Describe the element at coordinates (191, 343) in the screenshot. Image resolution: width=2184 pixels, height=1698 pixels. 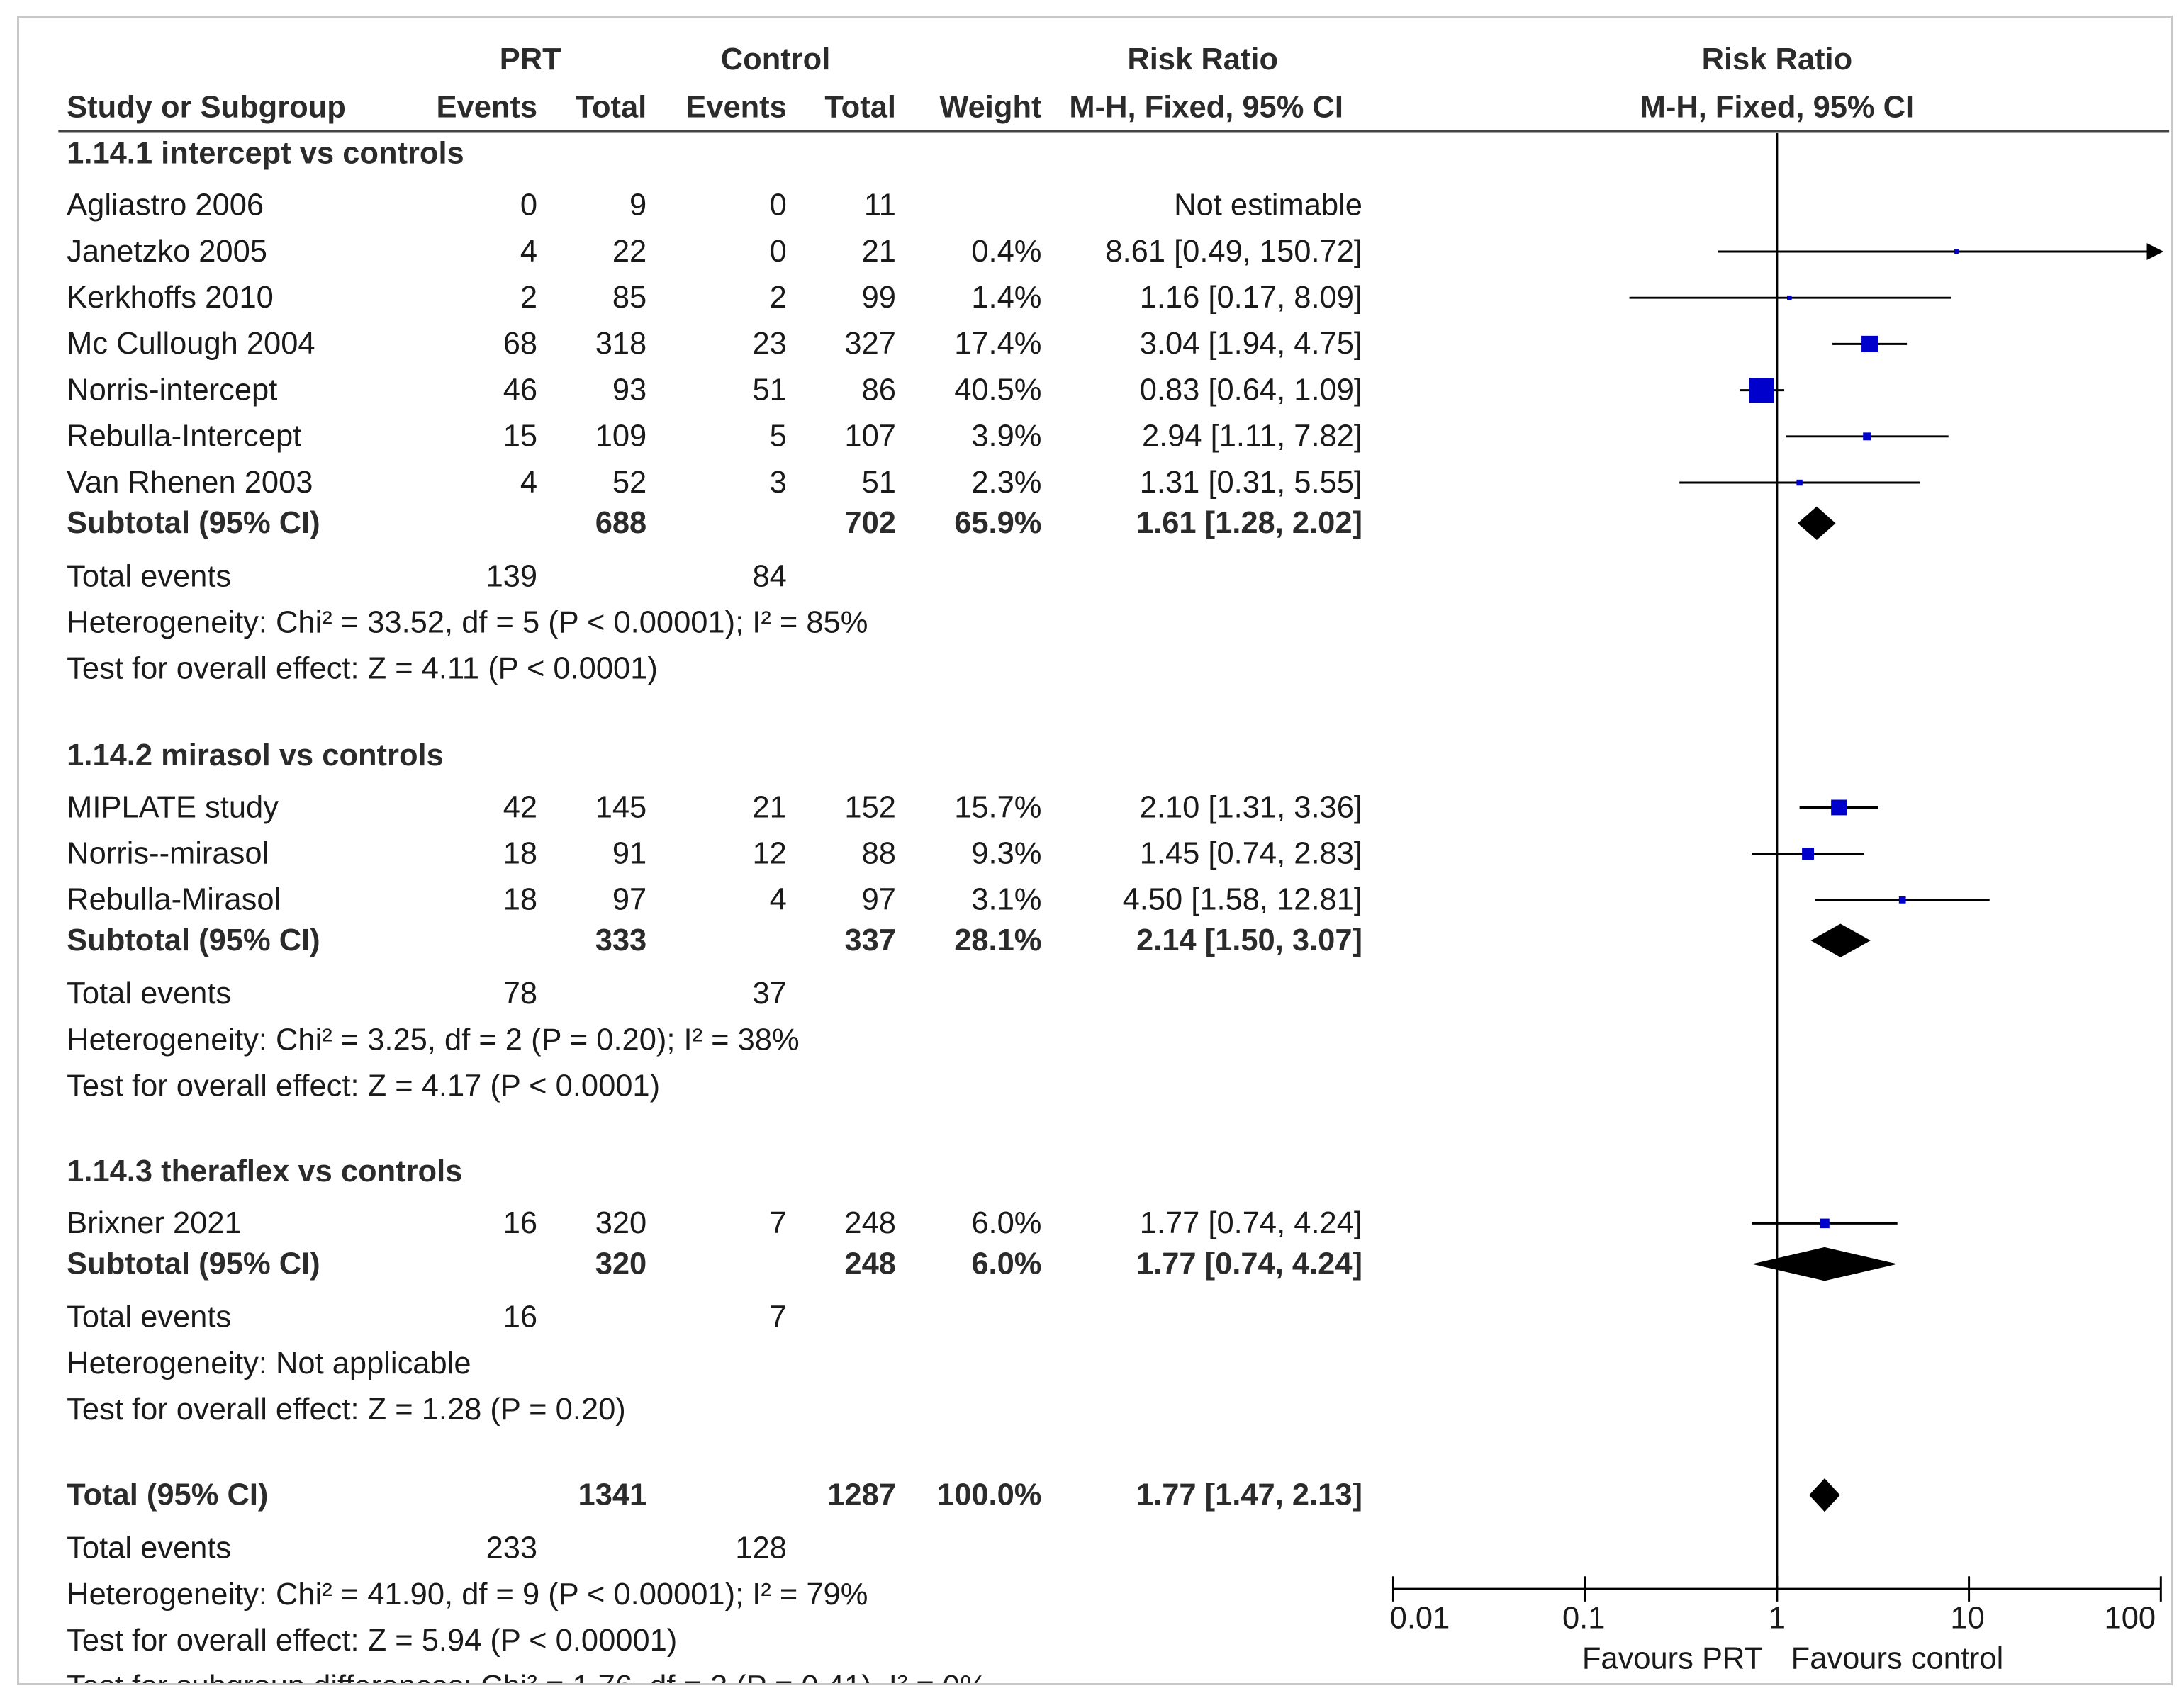
I see `study-name: Mc Cullough 2004` at that location.